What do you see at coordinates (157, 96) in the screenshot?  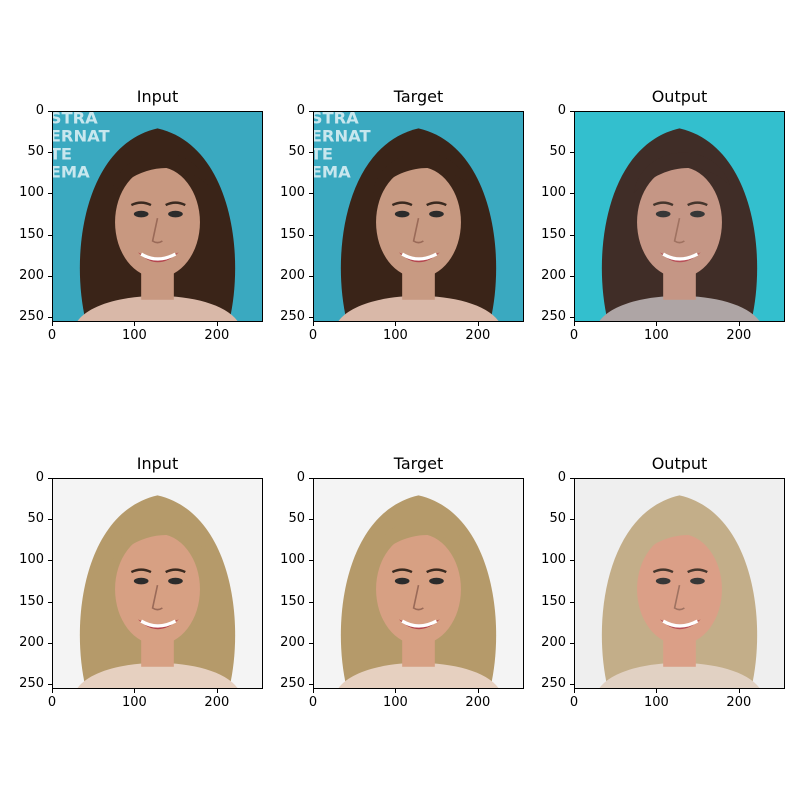 I see `panel-title: Input` at bounding box center [157, 96].